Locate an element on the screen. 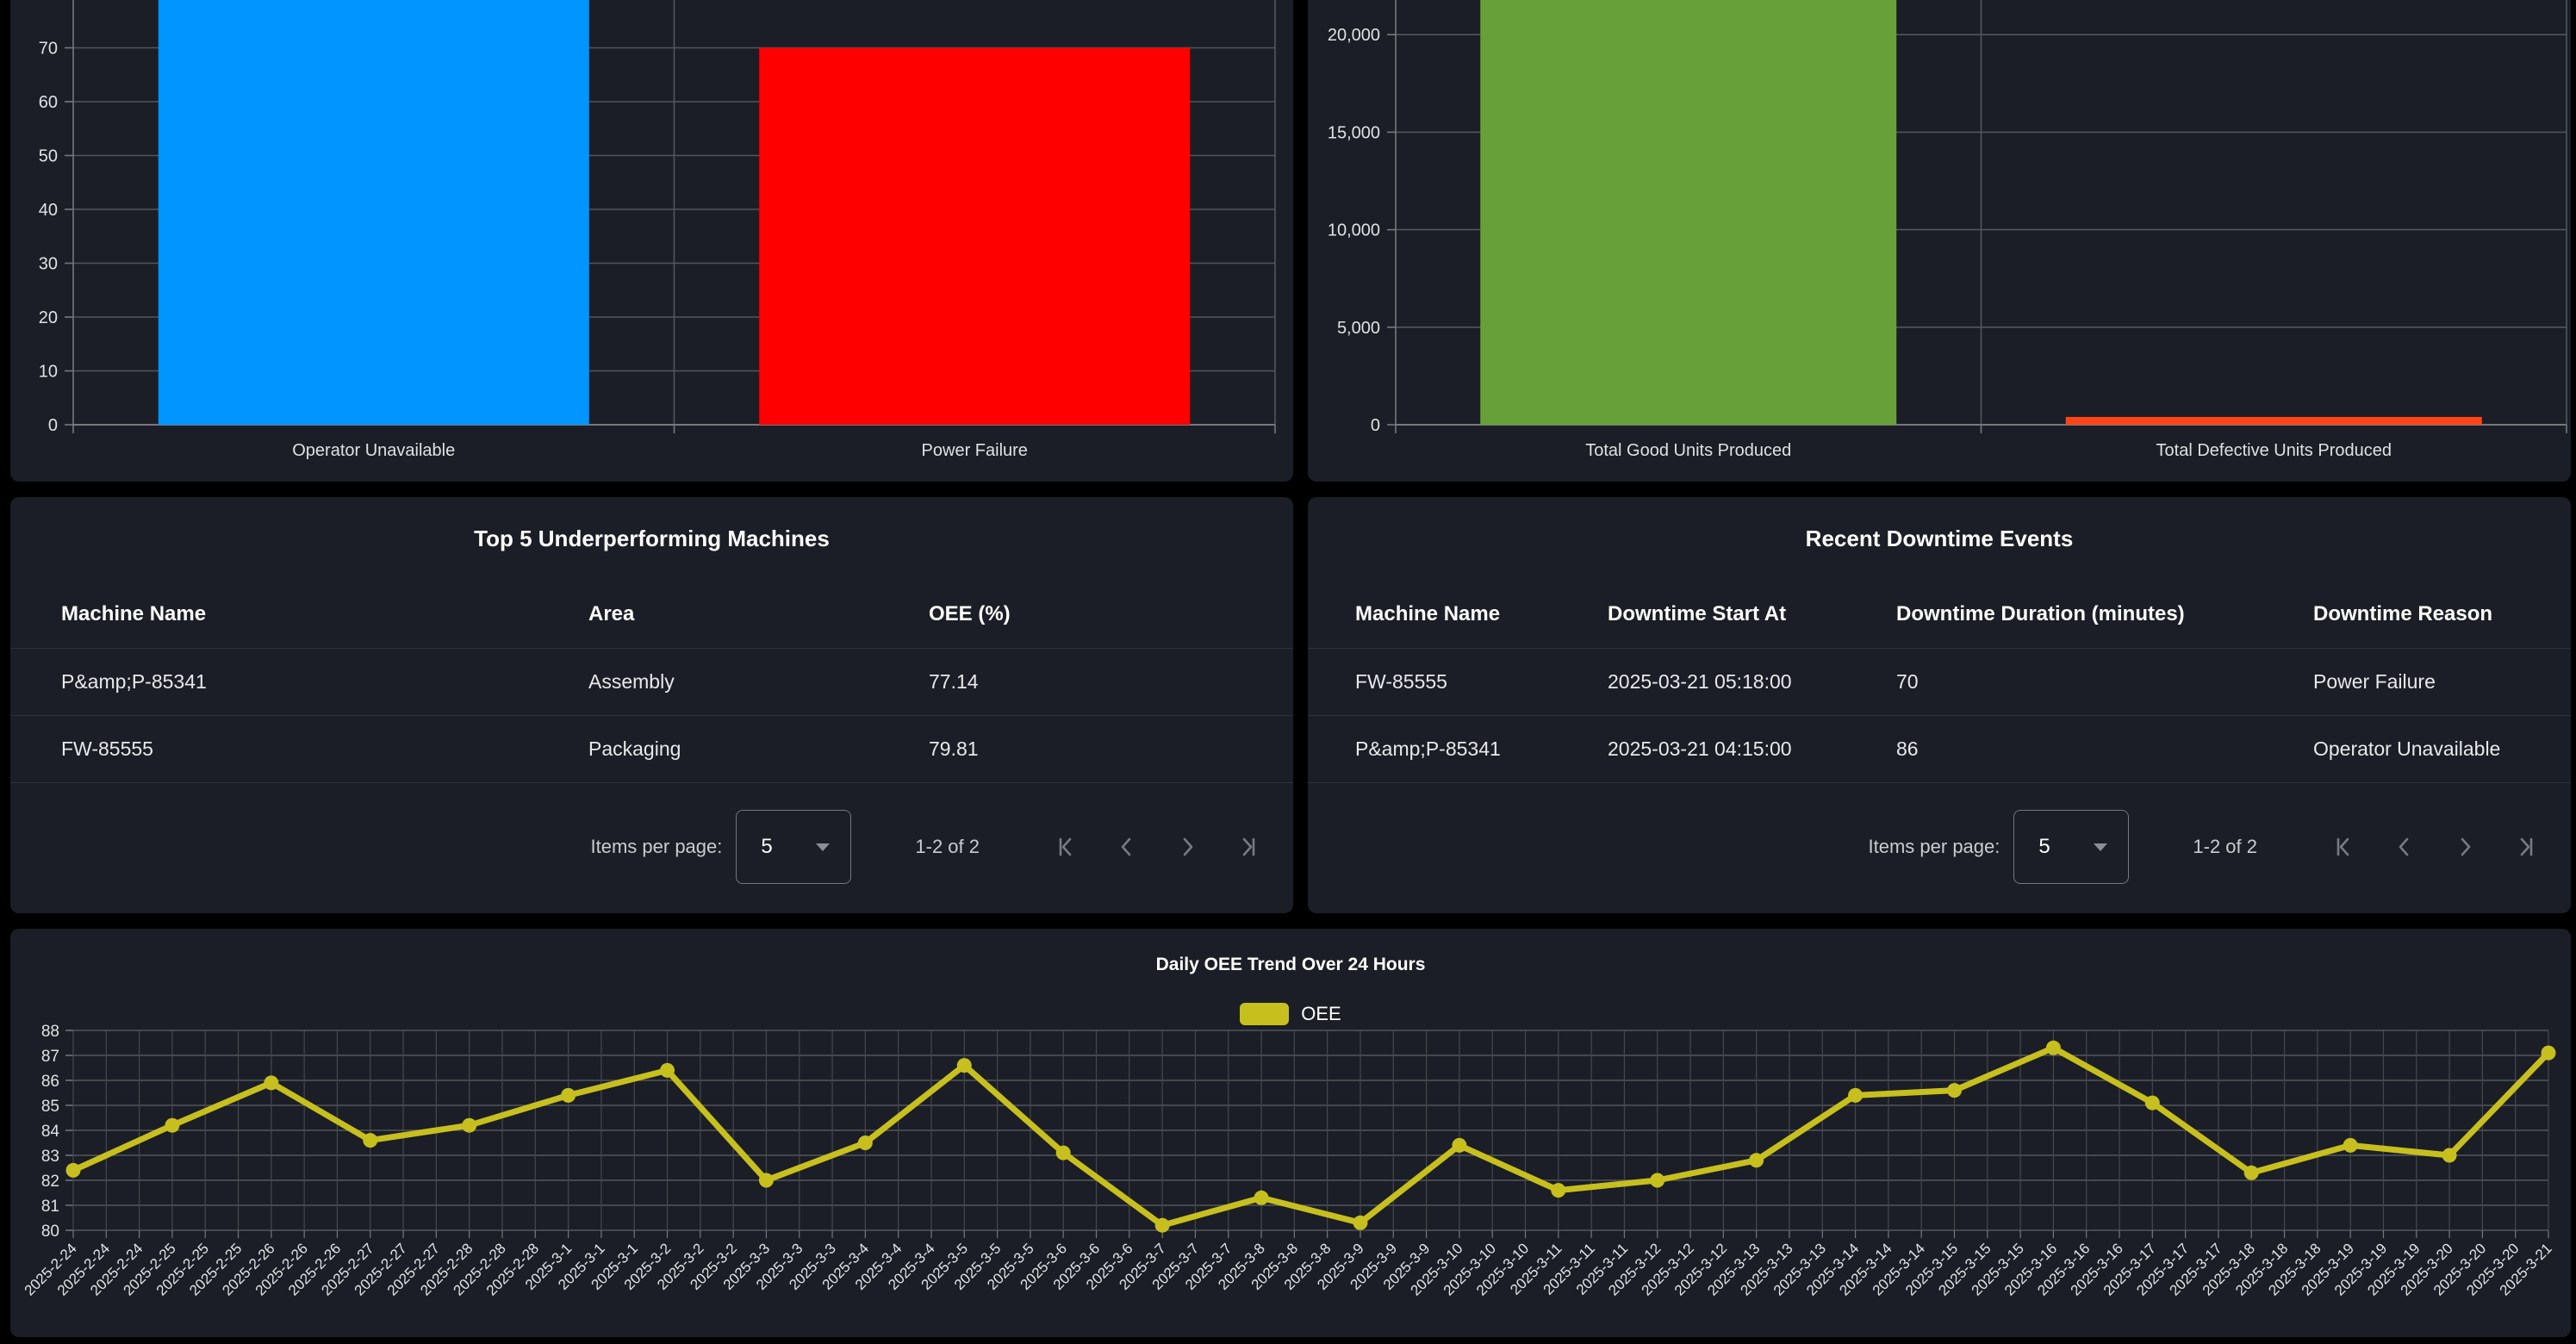  svg-text: 10 is located at coordinates (49, 373).